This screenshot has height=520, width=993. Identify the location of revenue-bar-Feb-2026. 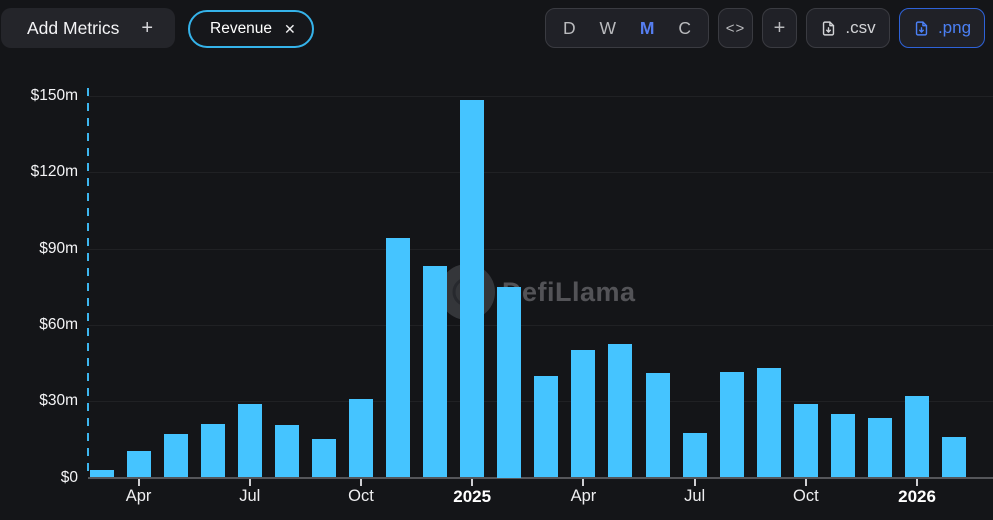
(954, 457).